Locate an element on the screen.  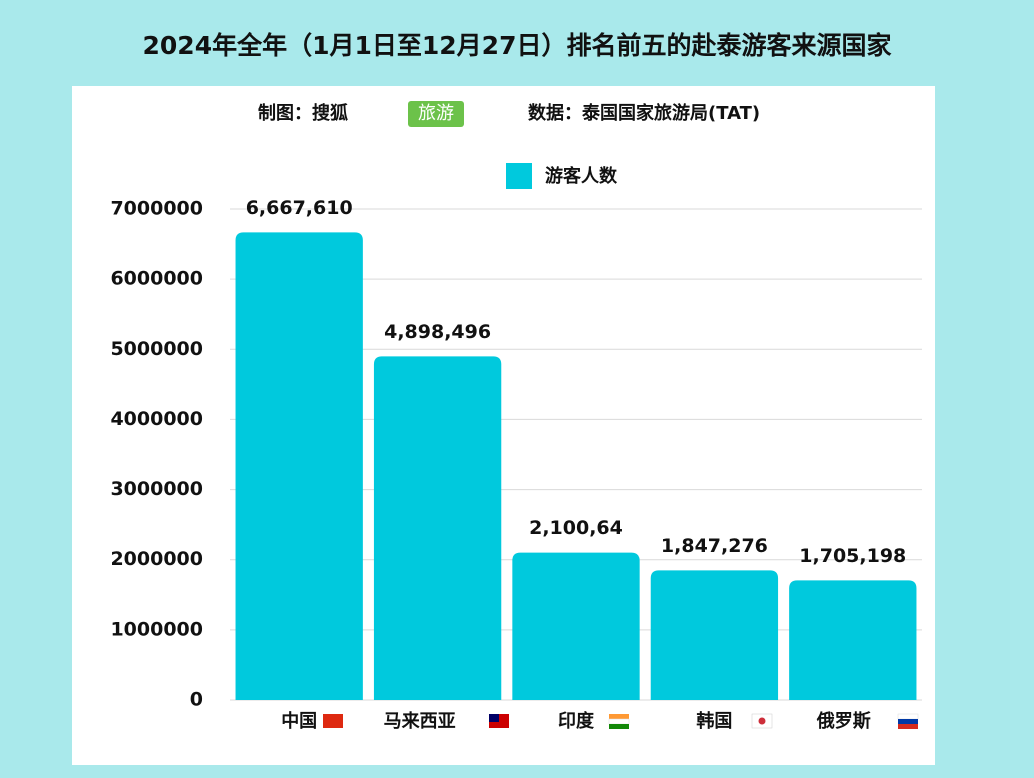
credit-badge-bg is located at coordinates (436, 114).